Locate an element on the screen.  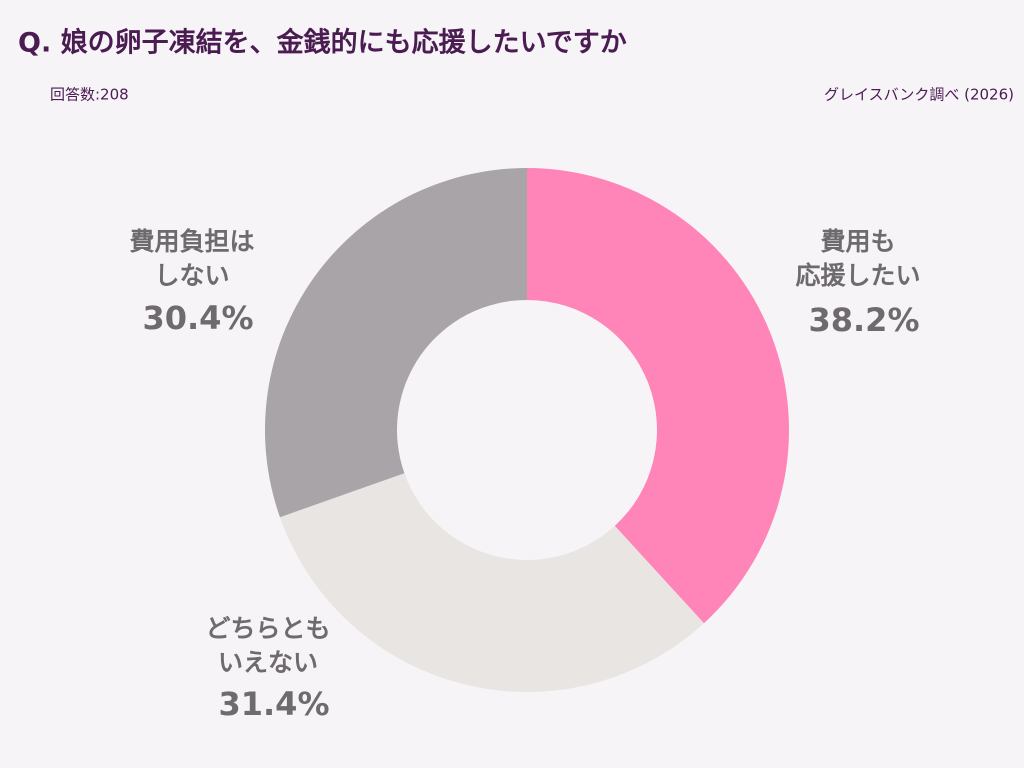
category-label: いえない is located at coordinates (268, 662).